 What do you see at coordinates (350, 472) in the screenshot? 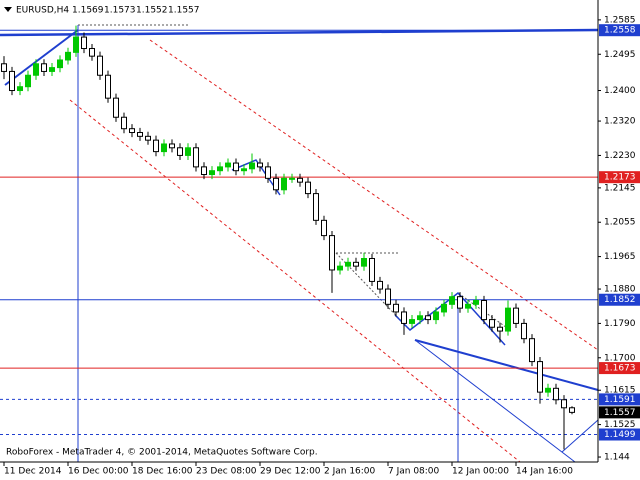
I see `x-tick-label: 2 Jan 16:00` at bounding box center [350, 472].